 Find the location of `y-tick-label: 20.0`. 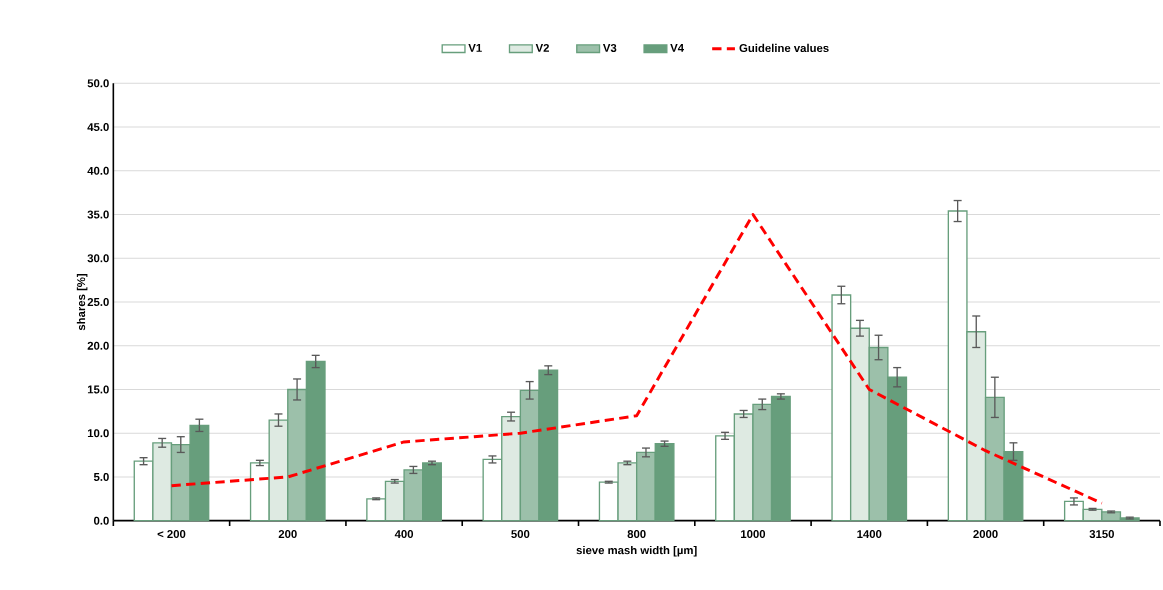

y-tick-label: 20.0 is located at coordinates (98, 345).